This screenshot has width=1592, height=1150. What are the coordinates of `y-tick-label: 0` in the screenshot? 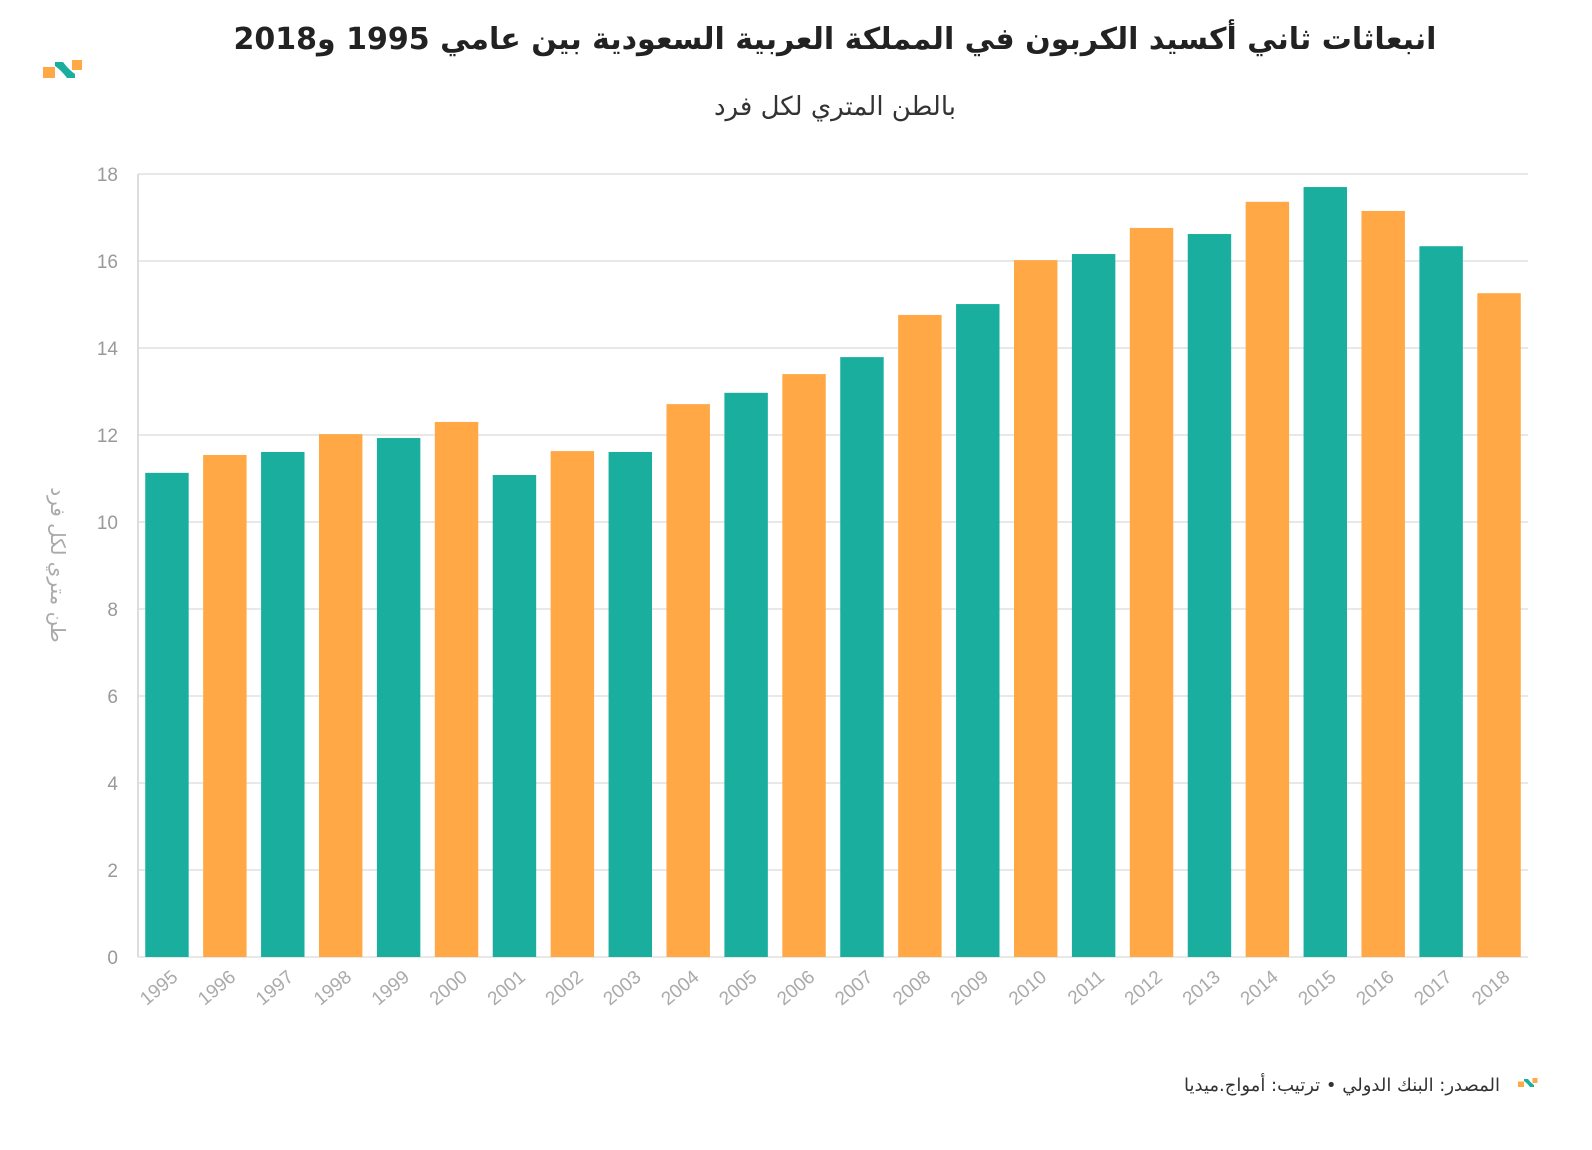 It's located at (112, 958).